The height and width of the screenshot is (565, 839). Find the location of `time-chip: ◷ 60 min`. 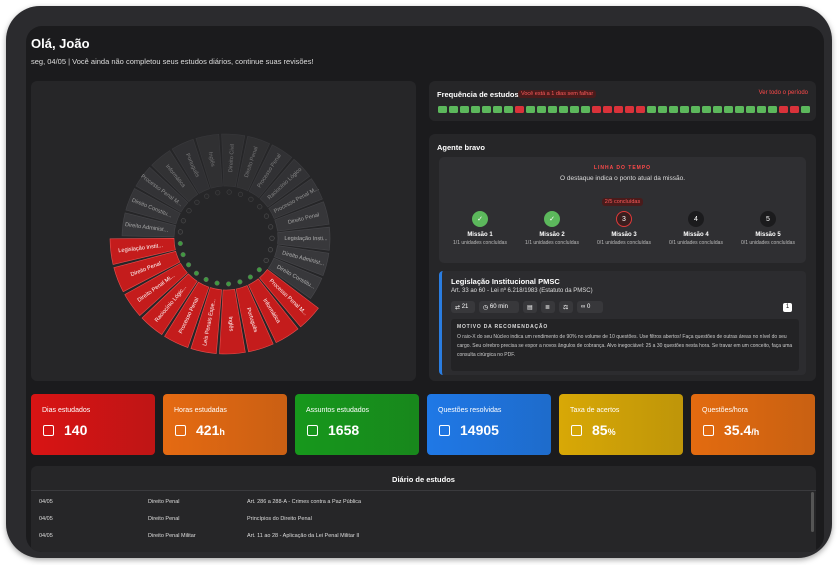

time-chip: ◷ 60 min is located at coordinates (499, 307).